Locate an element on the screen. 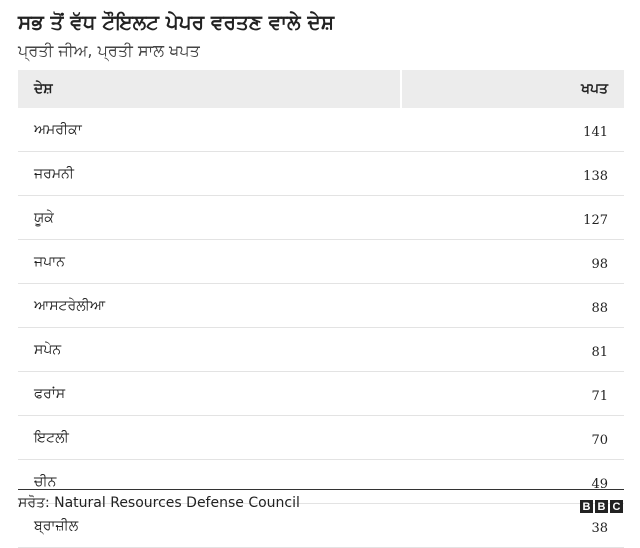 Image resolution: width=640 pixels, height=548 pixels. header-row: ਦੇਸ਼ ਖਪਤ is located at coordinates (321, 89).